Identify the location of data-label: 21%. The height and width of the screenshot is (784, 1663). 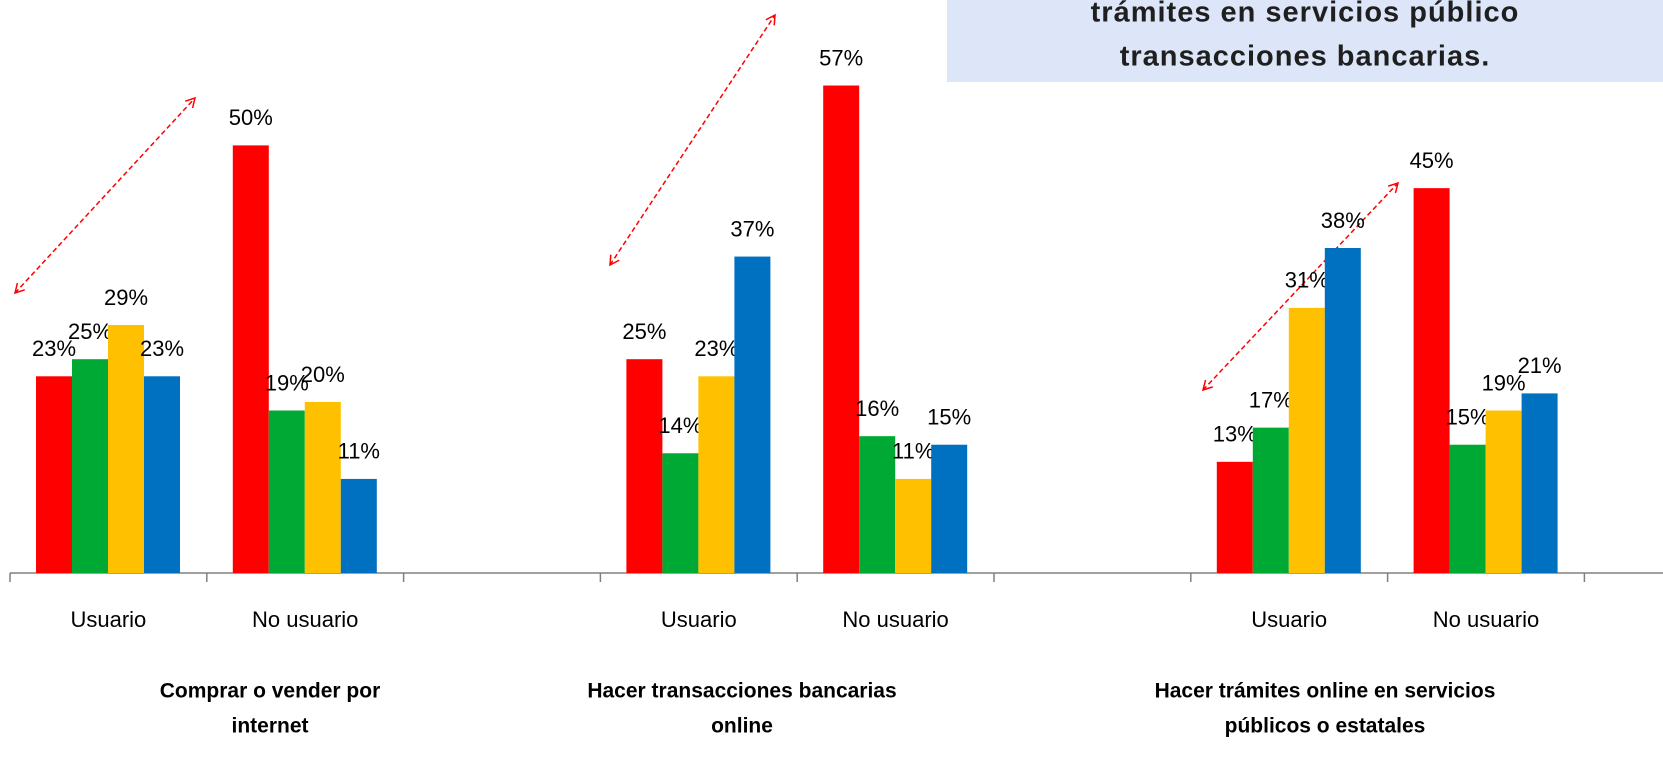
(1540, 365).